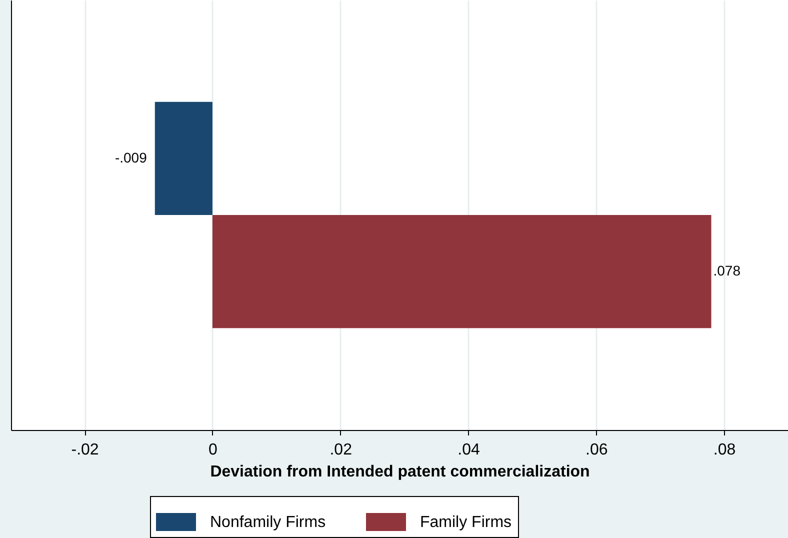 Image resolution: width=788 pixels, height=538 pixels. I want to click on x-tick-label: .08, so click(724, 450).